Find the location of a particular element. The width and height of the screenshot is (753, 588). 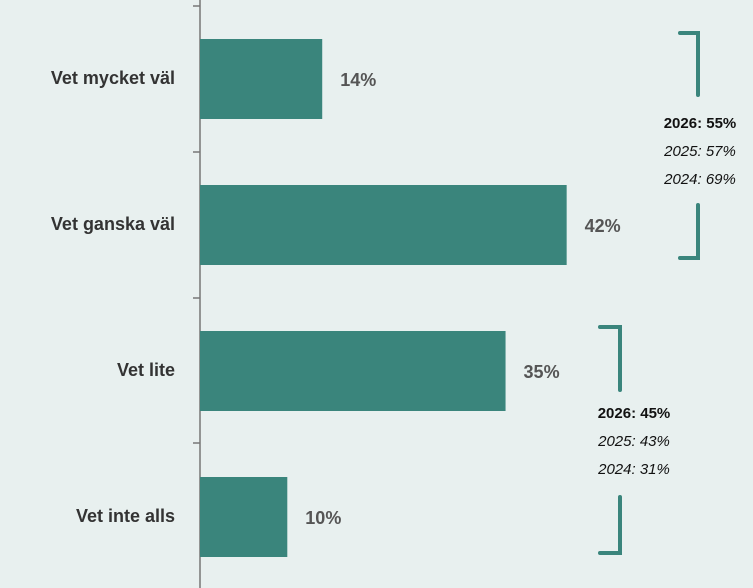

annotation-line: 2024: 31% is located at coordinates (633, 469).